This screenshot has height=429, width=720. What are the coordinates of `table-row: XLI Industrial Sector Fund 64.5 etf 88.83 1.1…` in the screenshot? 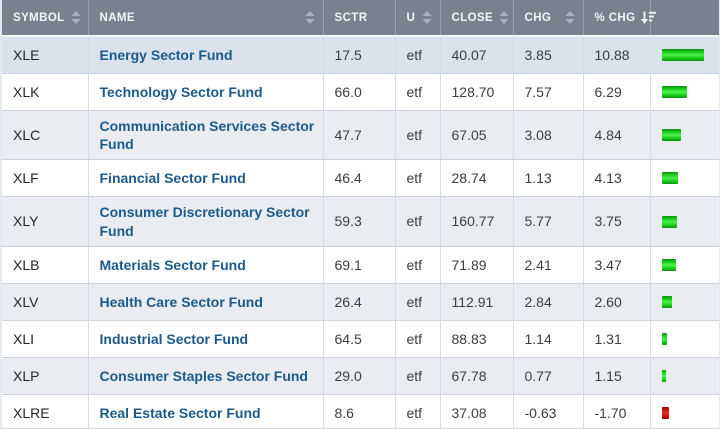 It's located at (360, 339).